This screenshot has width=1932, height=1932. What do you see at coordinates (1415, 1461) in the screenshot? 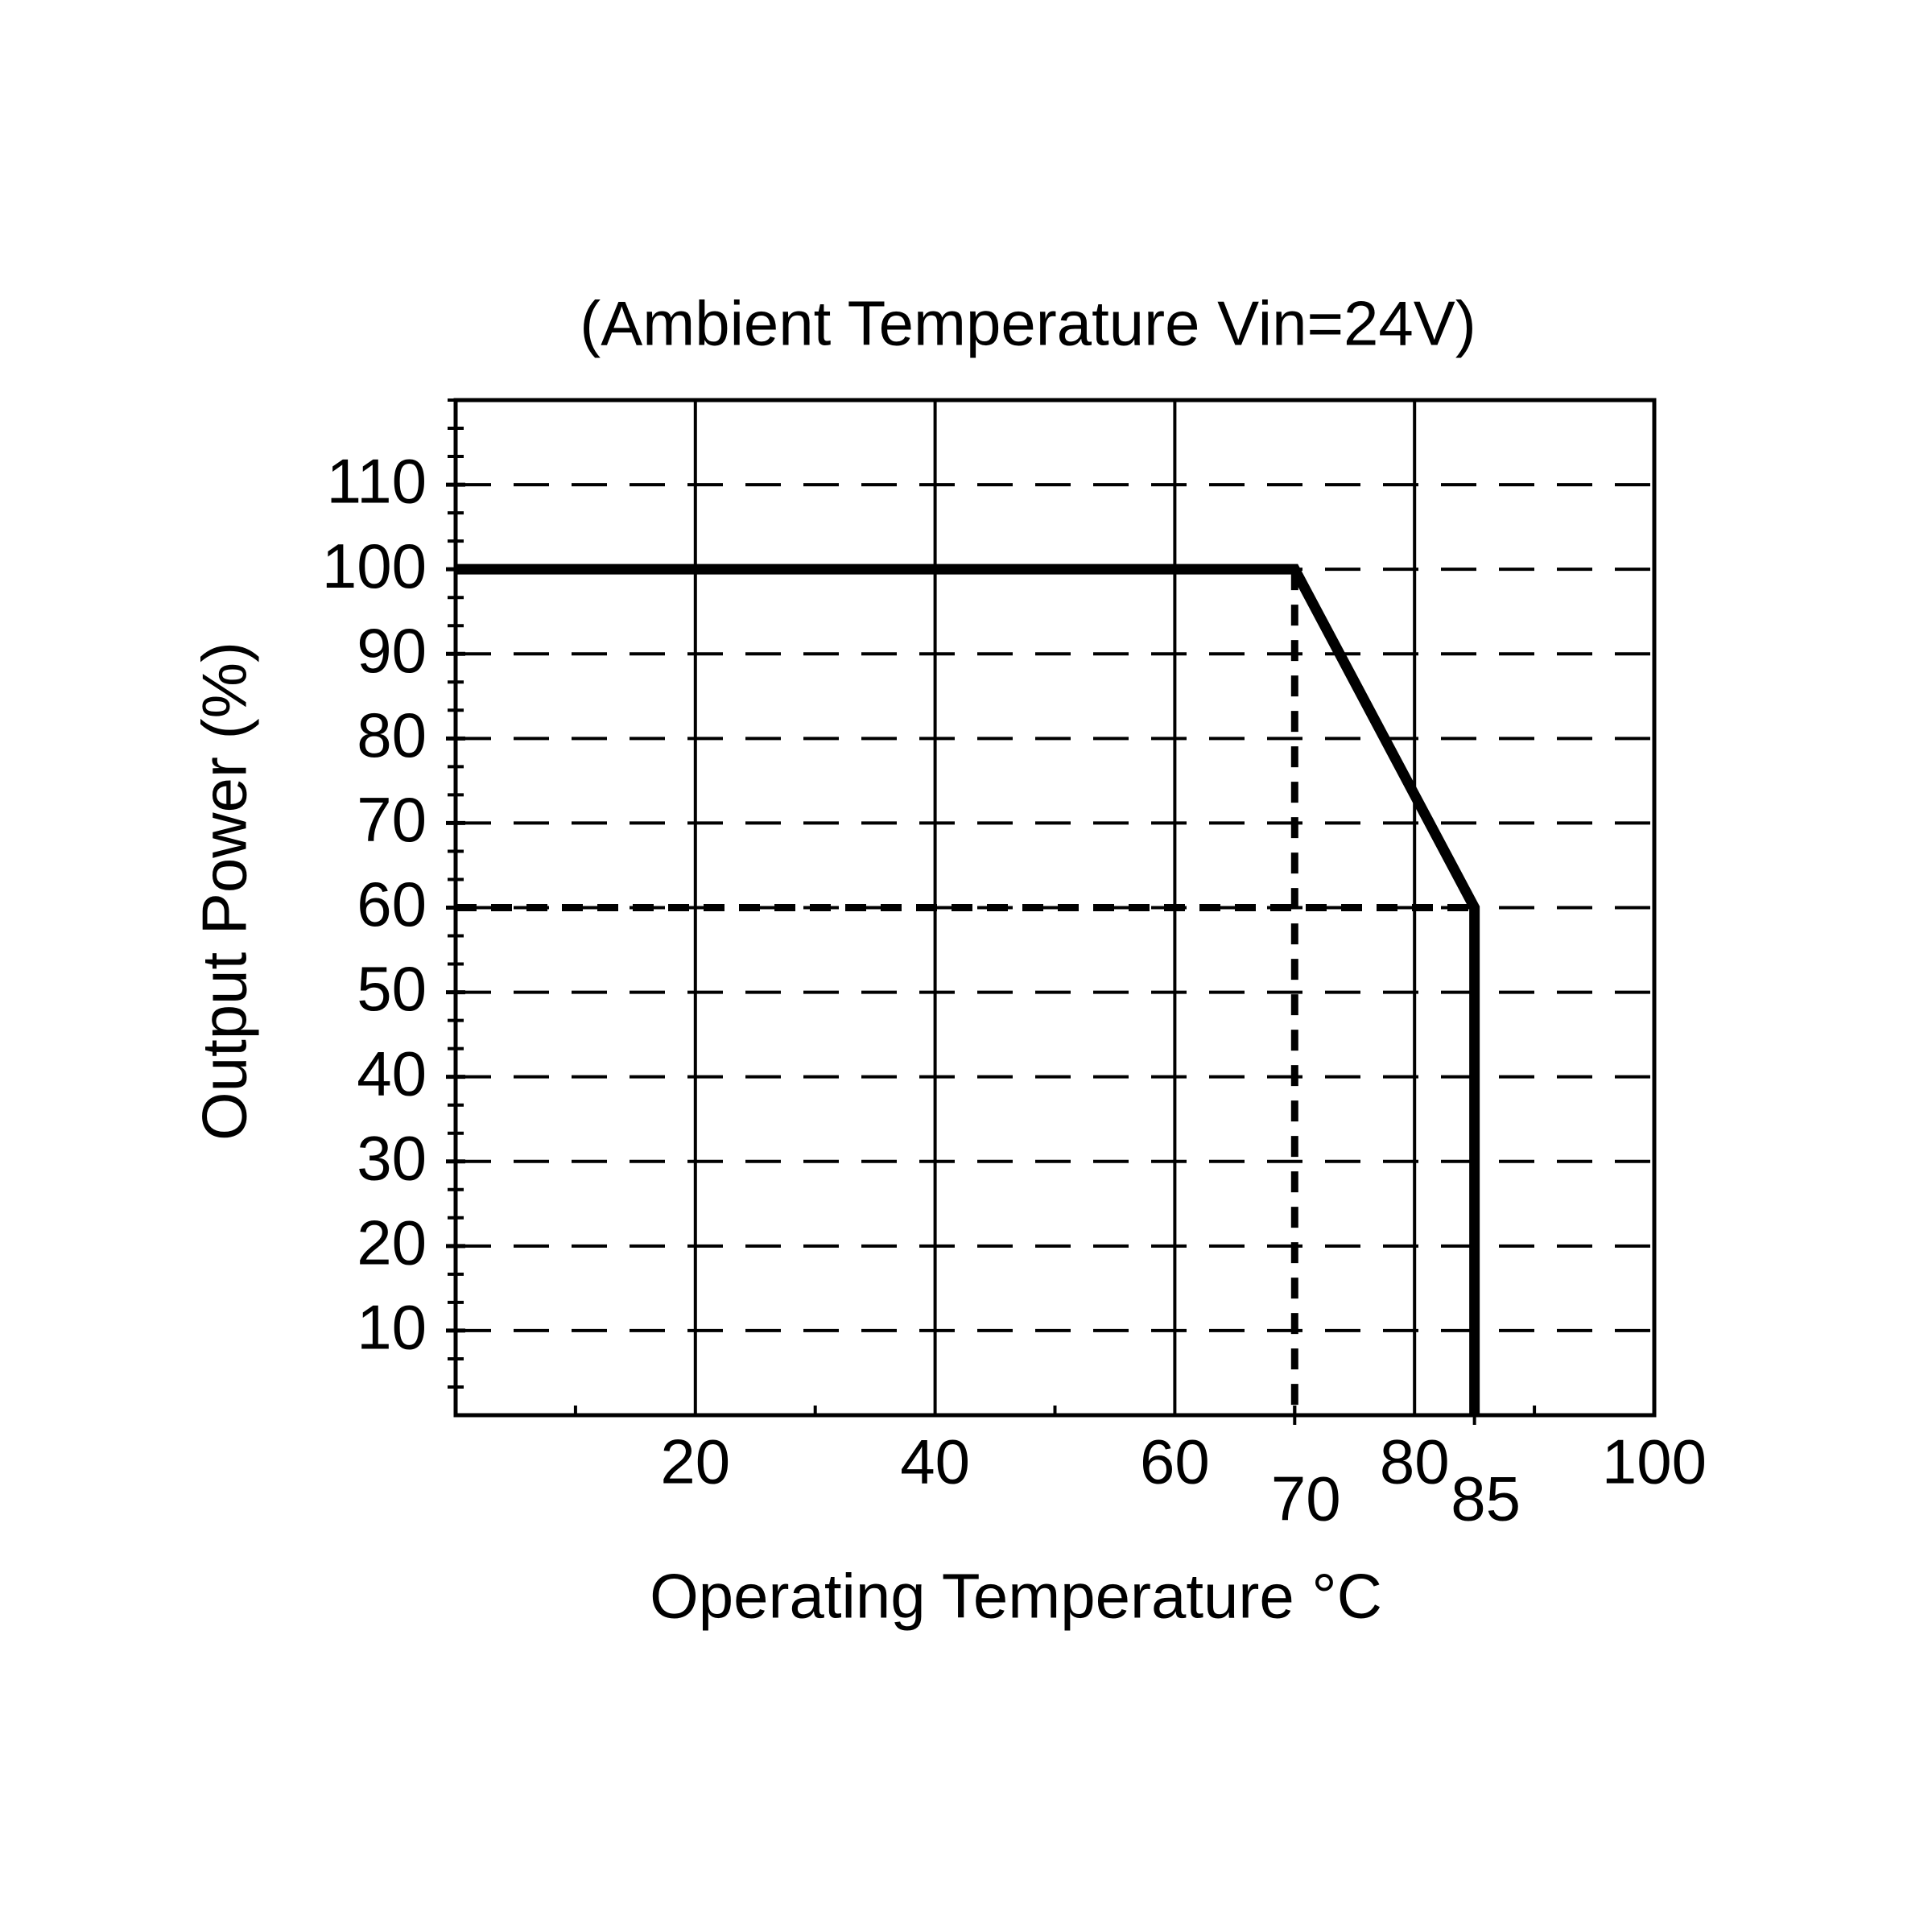
I see `x-tick-label: 80` at bounding box center [1415, 1461].